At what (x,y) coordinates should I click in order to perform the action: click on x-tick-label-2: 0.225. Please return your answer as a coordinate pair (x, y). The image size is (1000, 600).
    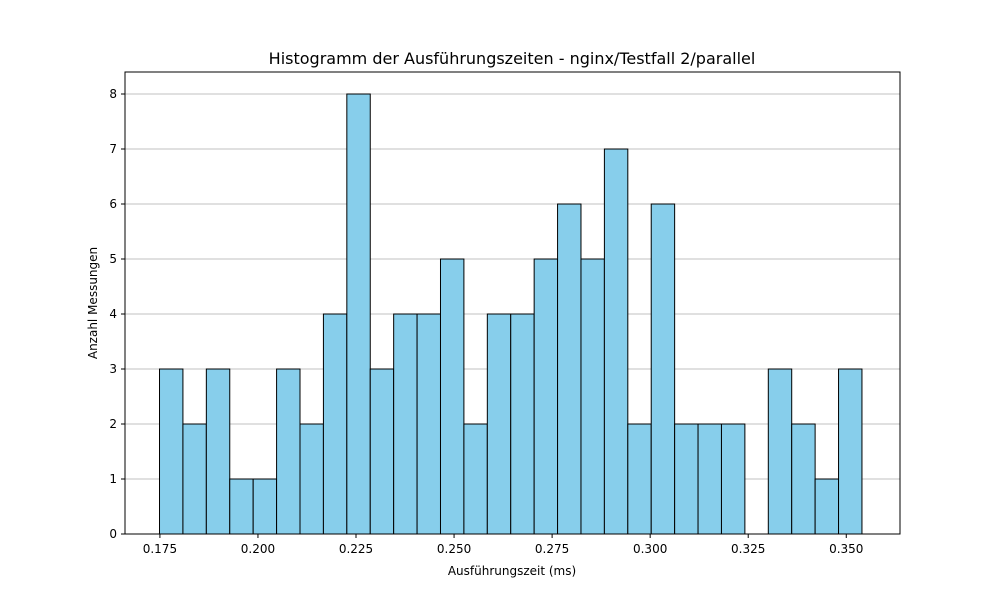
    Looking at the image, I should click on (356, 549).